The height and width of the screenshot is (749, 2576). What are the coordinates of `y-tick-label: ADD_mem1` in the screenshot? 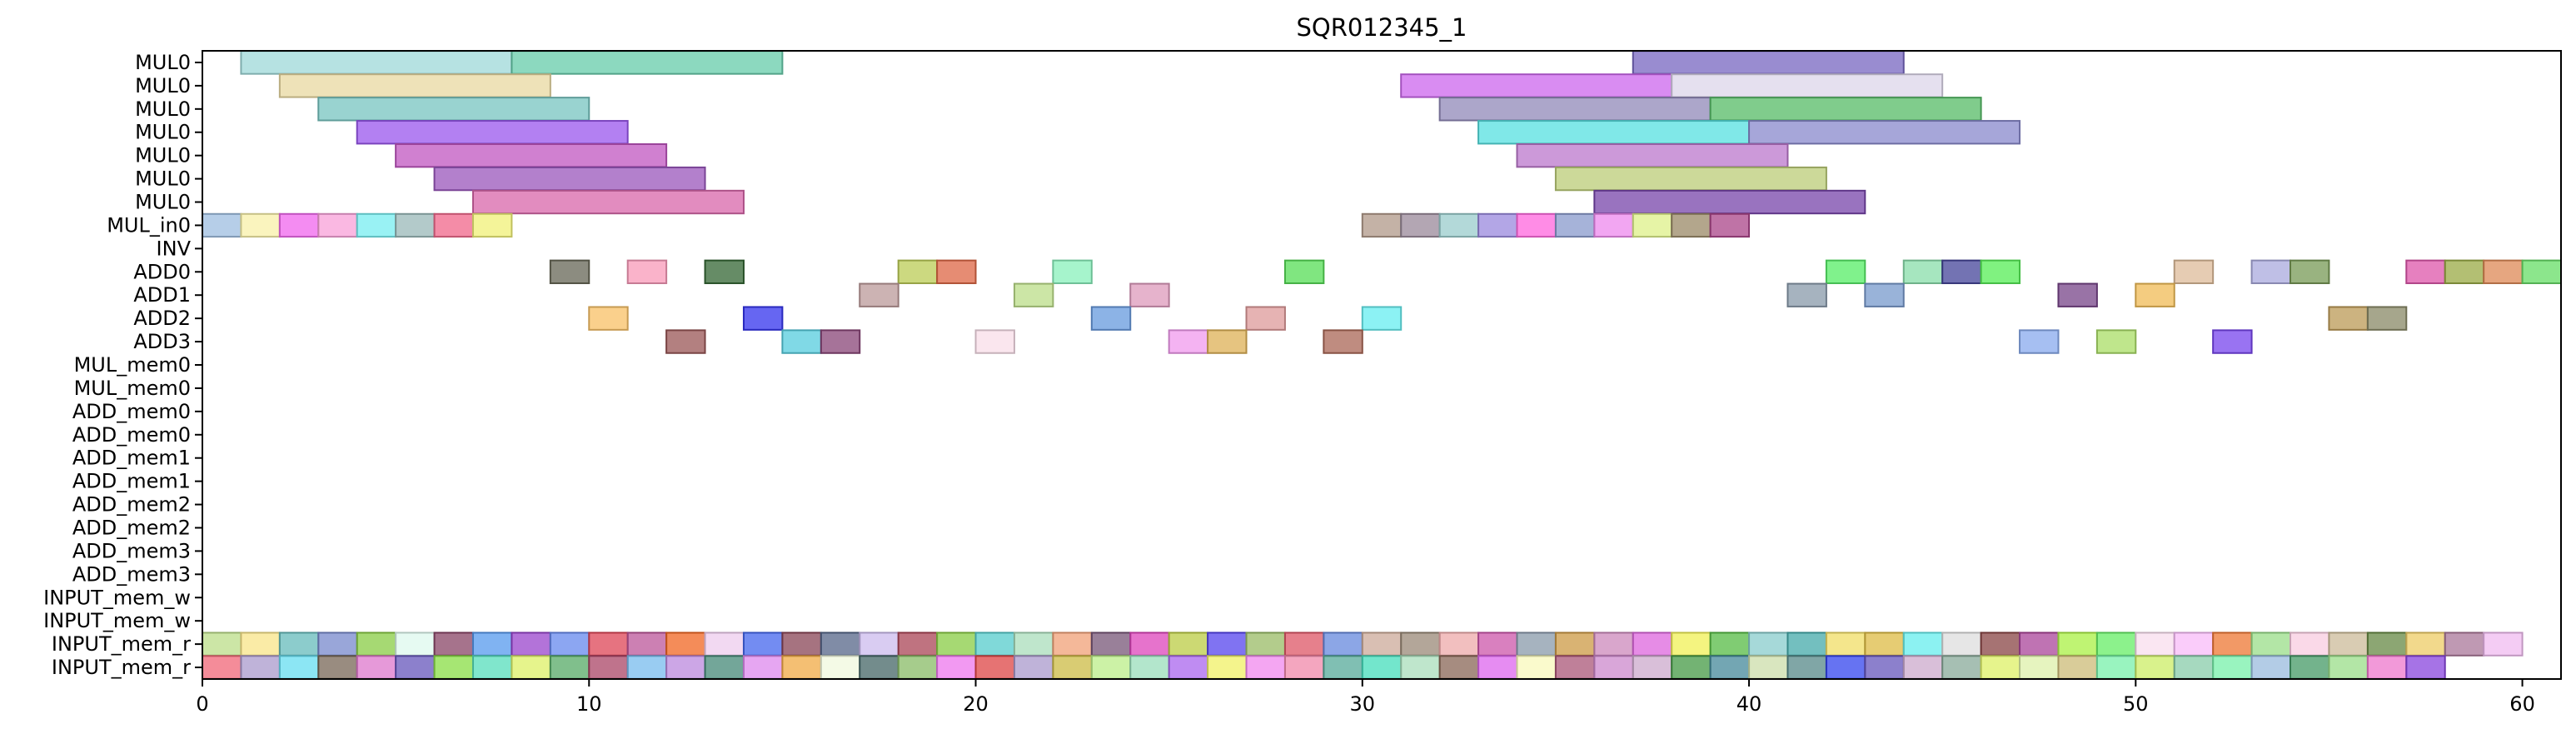 It's located at (131, 459).